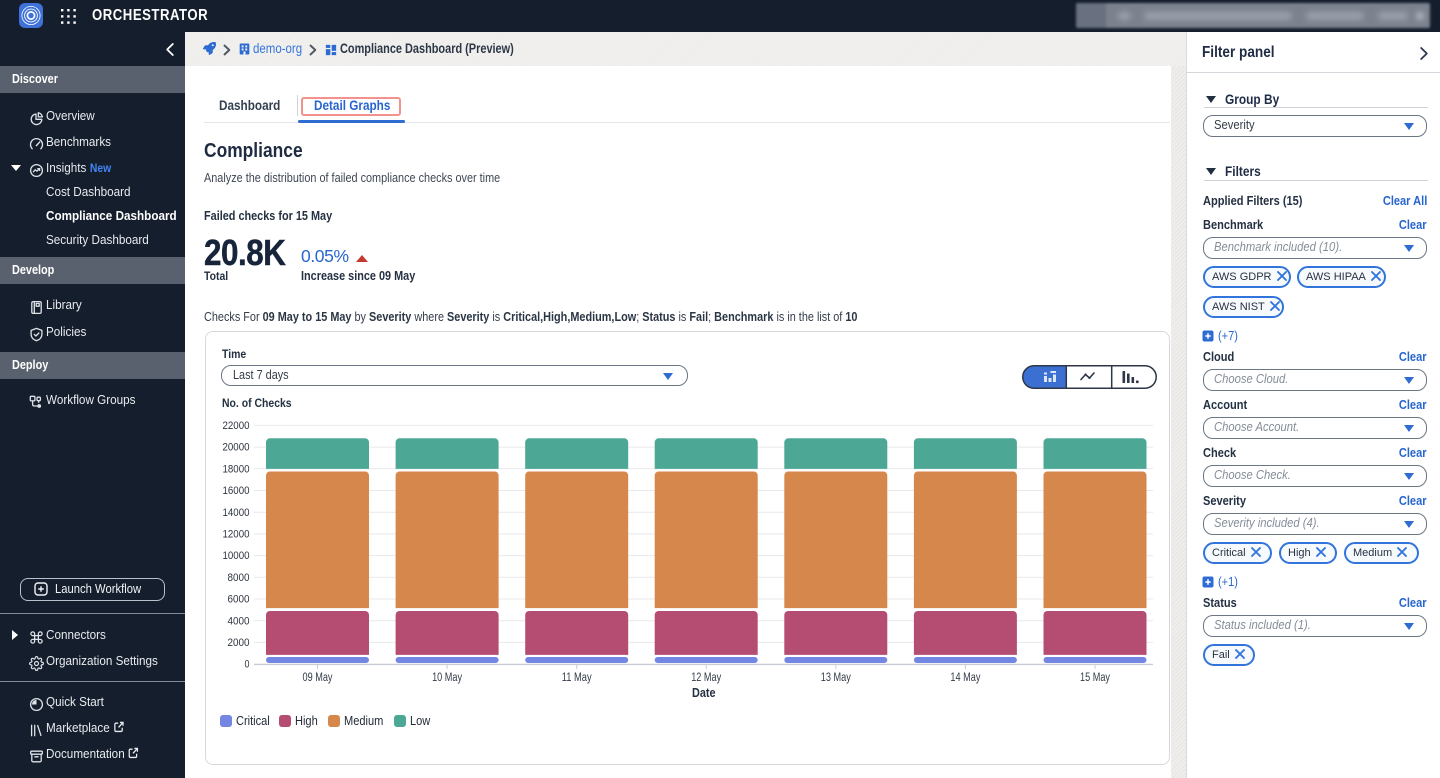  What do you see at coordinates (236, 535) in the screenshot?
I see `svg-text: 12000` at bounding box center [236, 535].